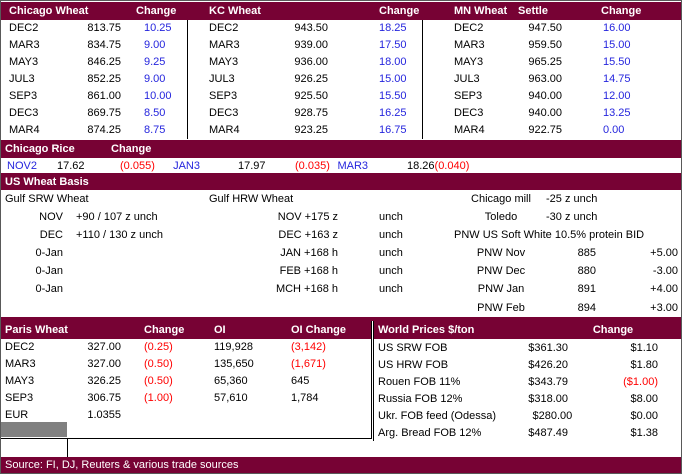 Image resolution: width=682 pixels, height=474 pixels. What do you see at coordinates (617, 28) in the screenshot?
I see `change-cell: 16.00` at bounding box center [617, 28].